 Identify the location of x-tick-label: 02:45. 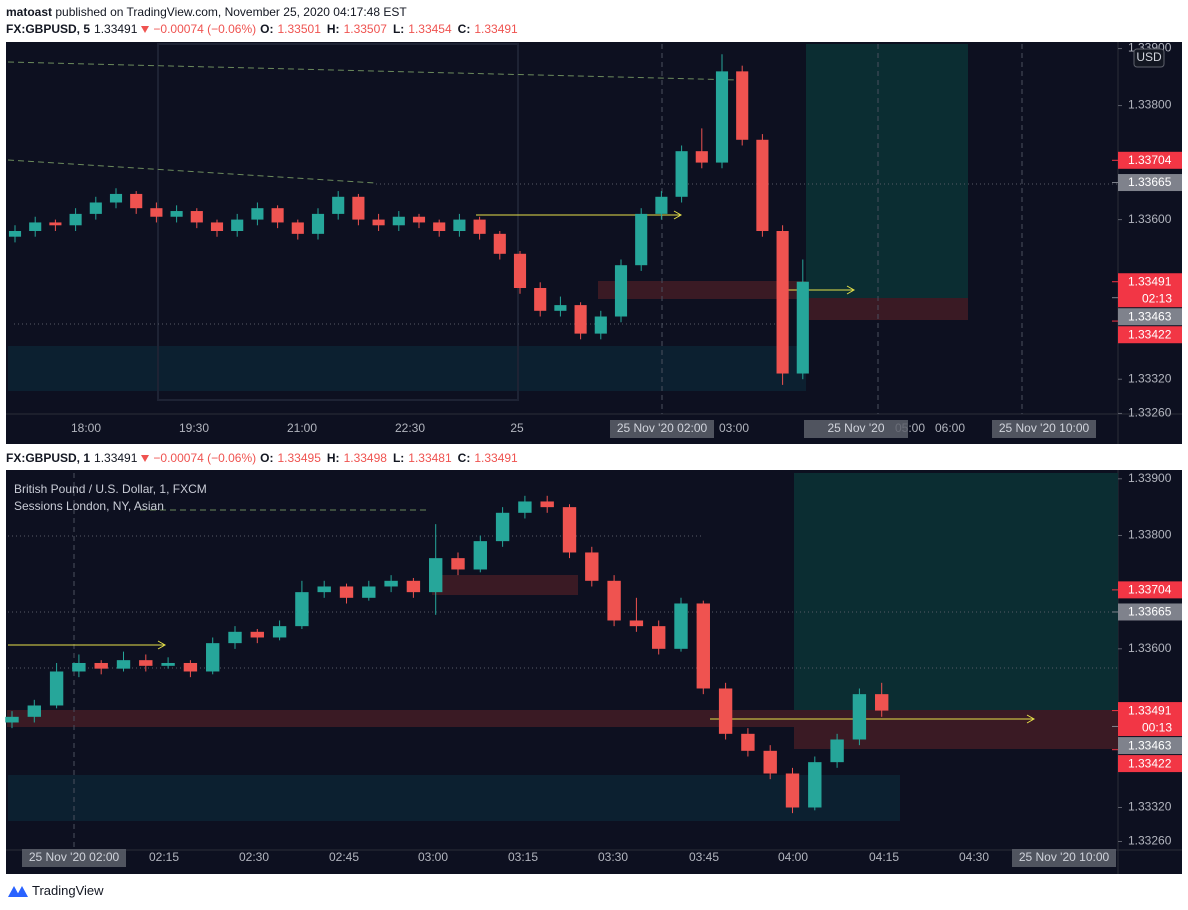
(344, 857).